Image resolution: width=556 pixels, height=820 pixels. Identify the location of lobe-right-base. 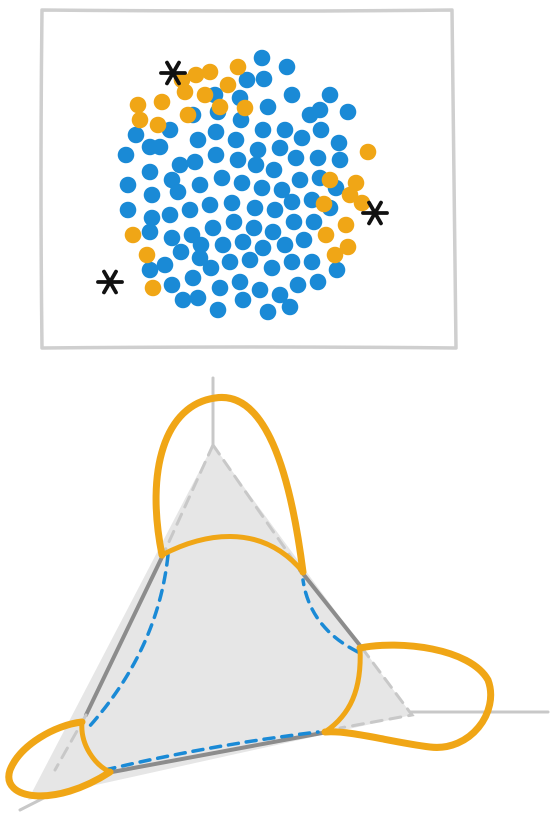
(342, 690).